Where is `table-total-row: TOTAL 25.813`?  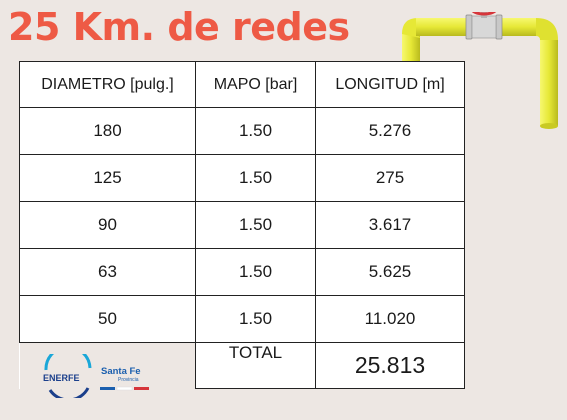
table-total-row: TOTAL 25.813 is located at coordinates (242, 365).